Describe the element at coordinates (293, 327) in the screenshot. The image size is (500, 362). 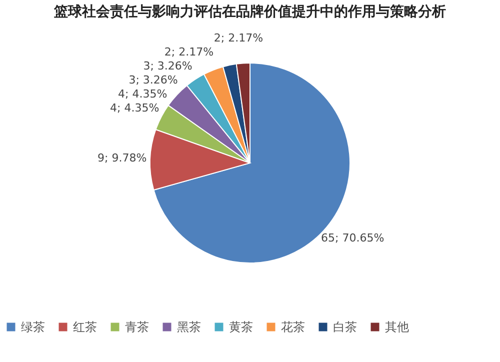
I see `legend-label: 花茶` at that location.